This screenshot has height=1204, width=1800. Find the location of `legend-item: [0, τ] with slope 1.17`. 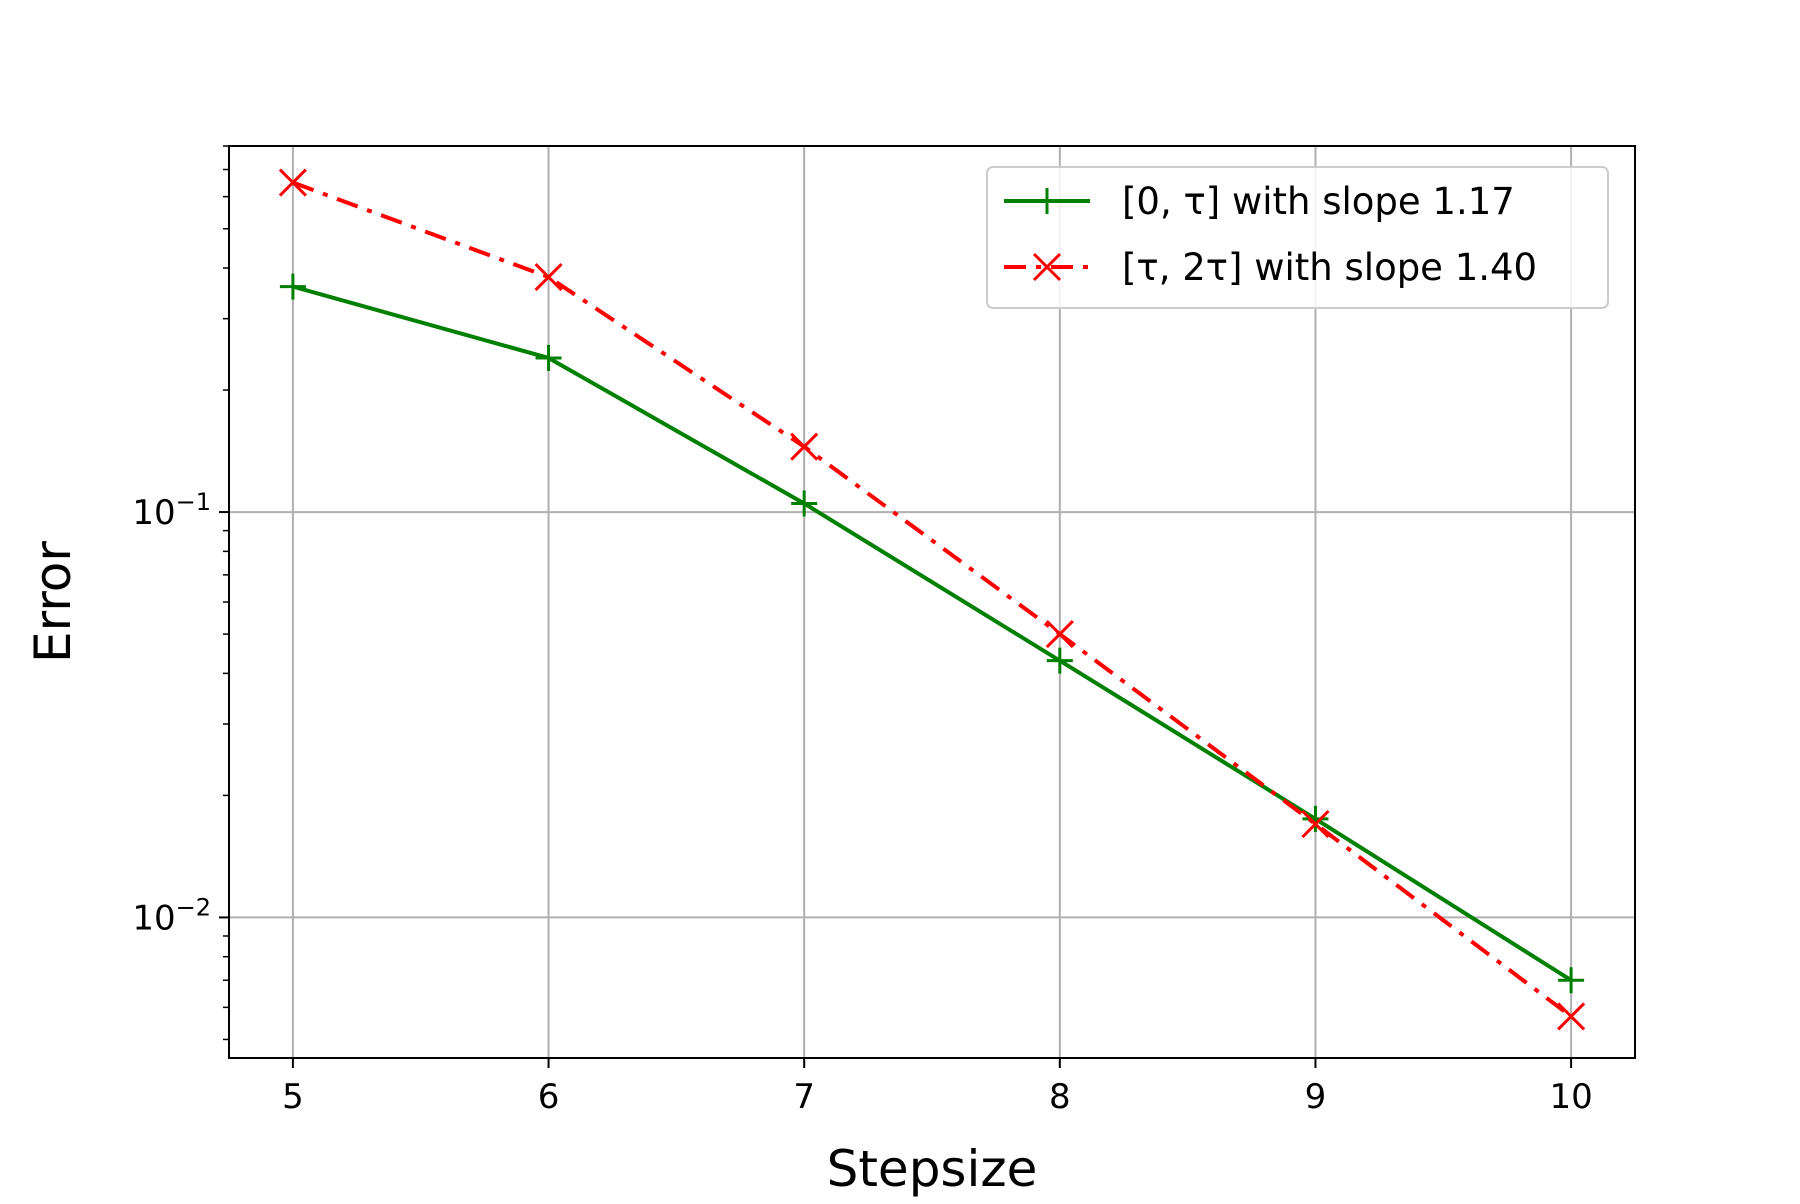

legend-item: [0, τ] with slope 1.17 is located at coordinates (1259, 201).